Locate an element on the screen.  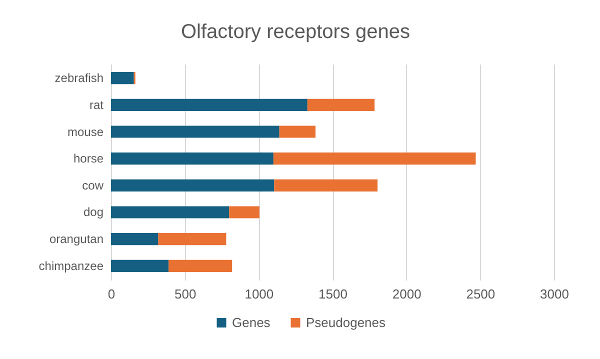
x-tick-label: 0 is located at coordinates (112, 294).